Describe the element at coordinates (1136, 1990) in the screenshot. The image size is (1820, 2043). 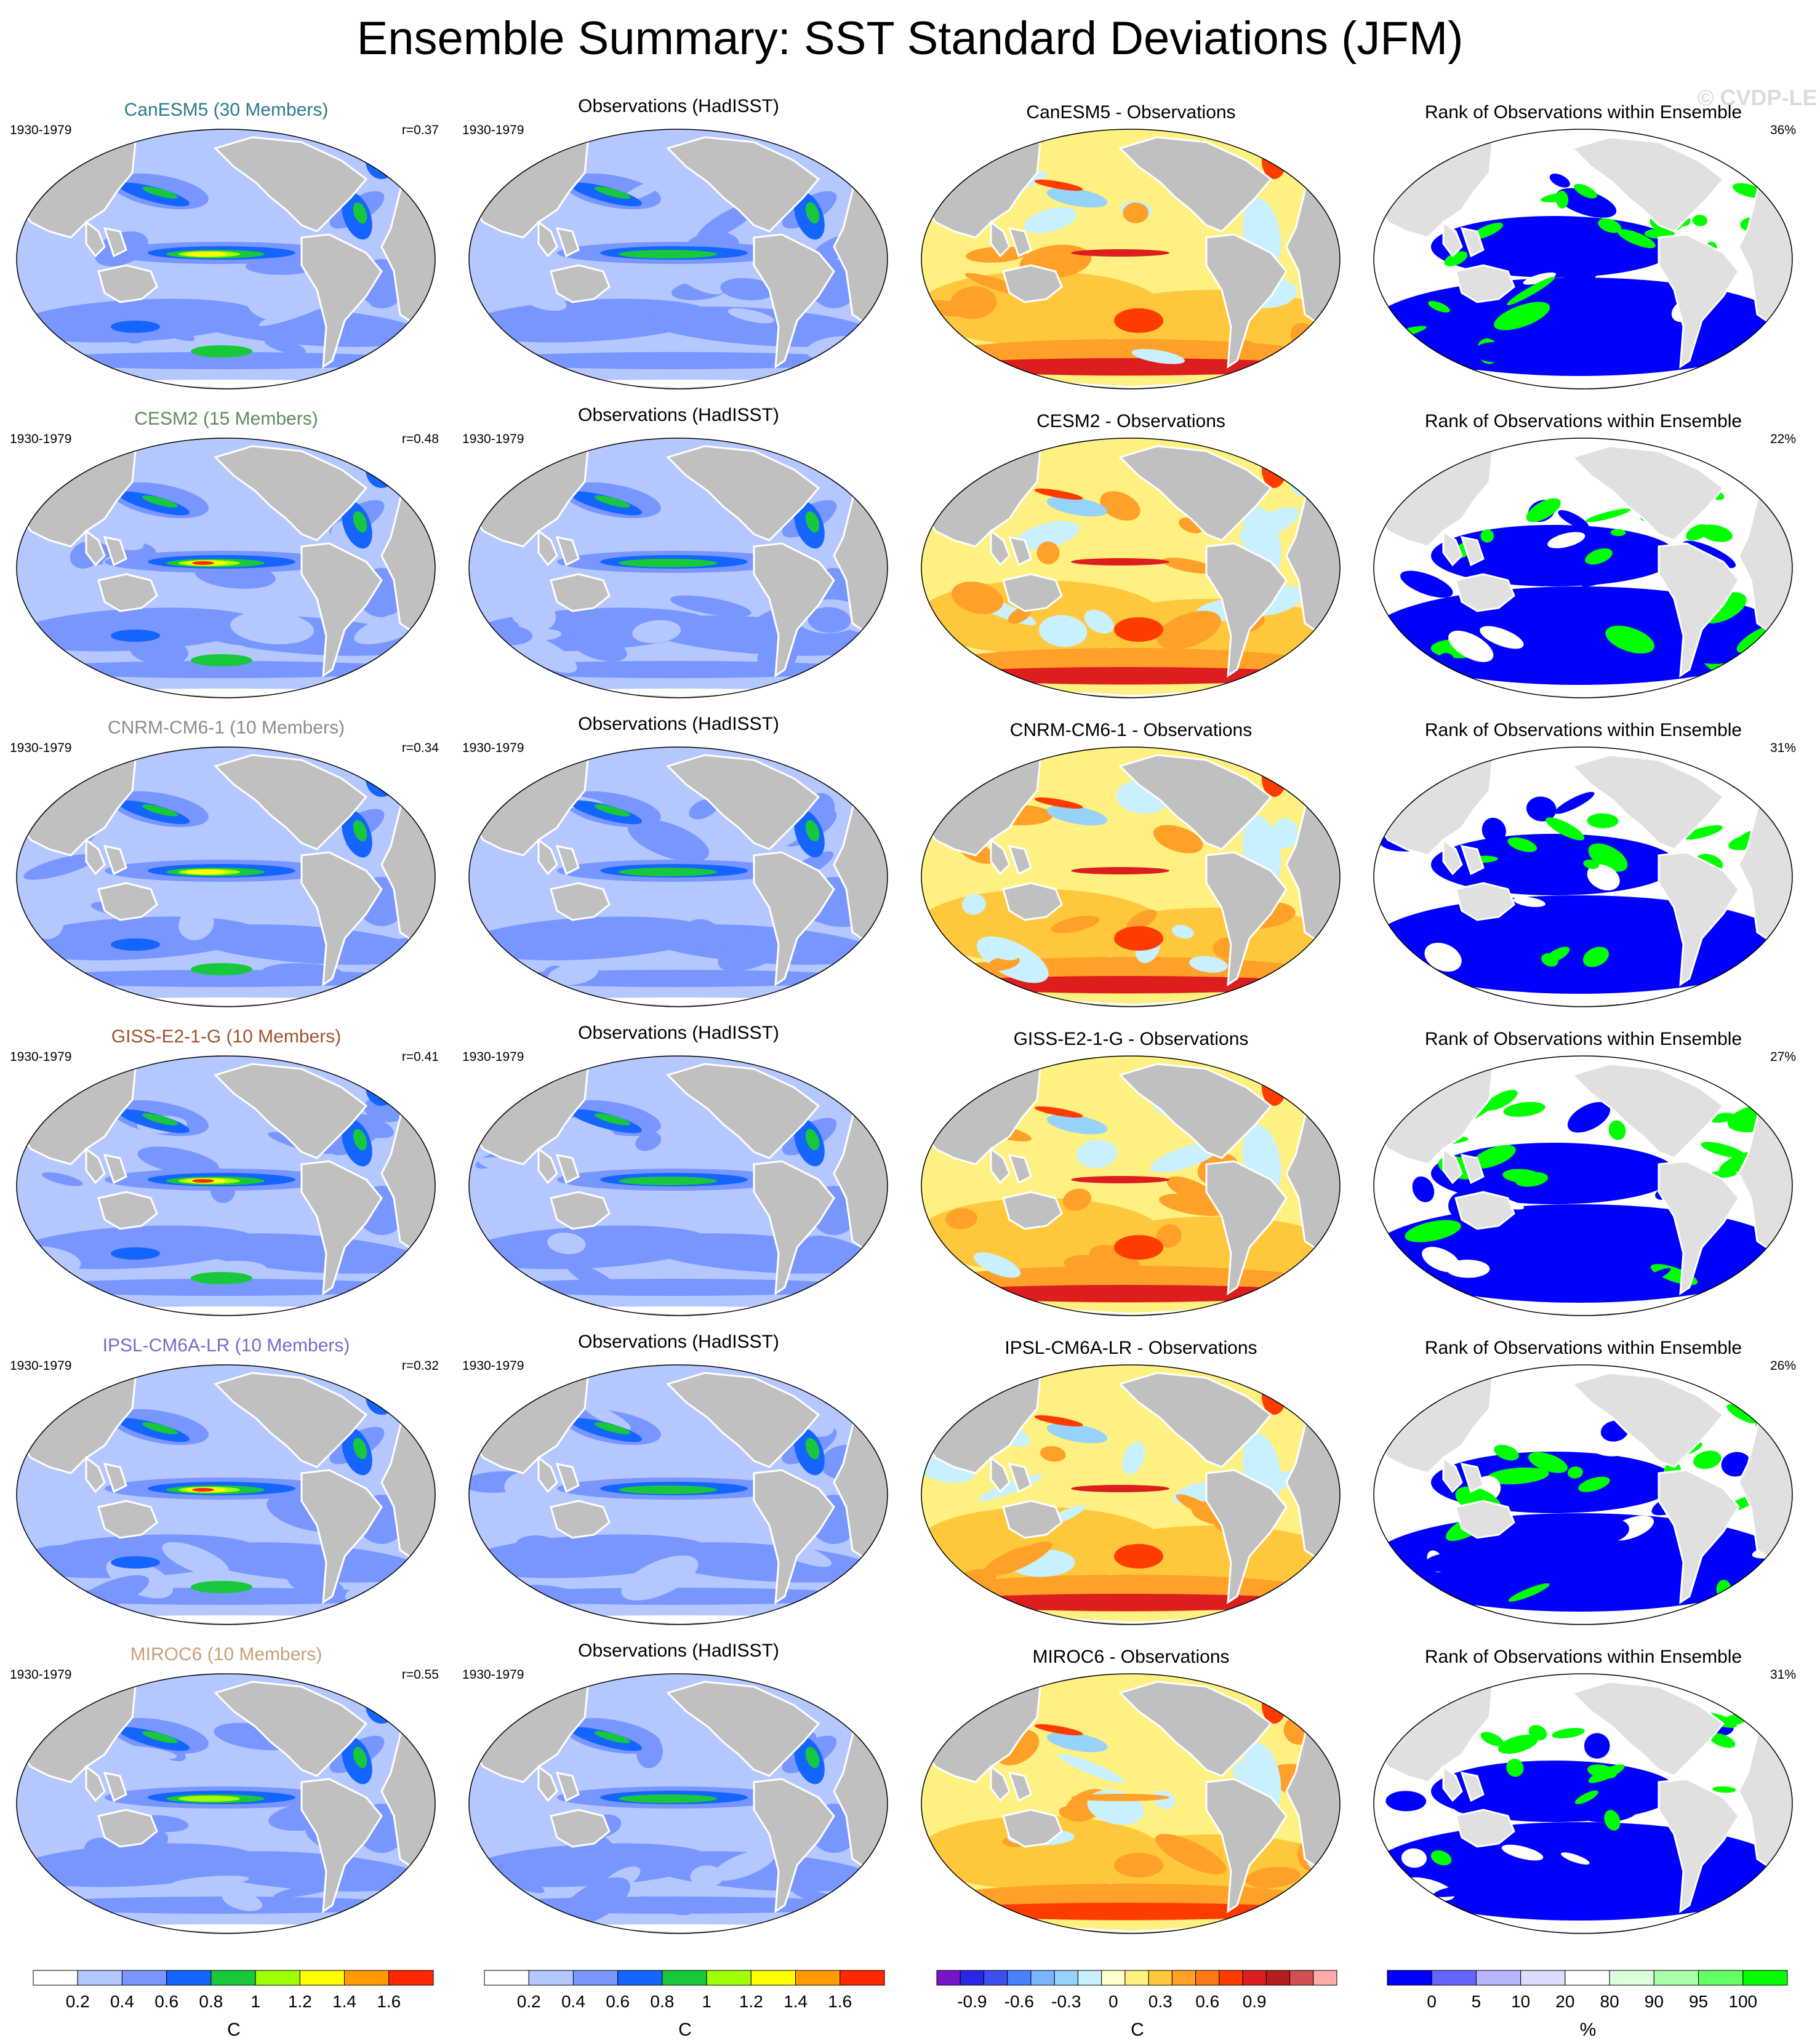
I see `colorbar-swatches: -0.9 -0.6 -0.3 0 0.3 0.6 0.9` at that location.